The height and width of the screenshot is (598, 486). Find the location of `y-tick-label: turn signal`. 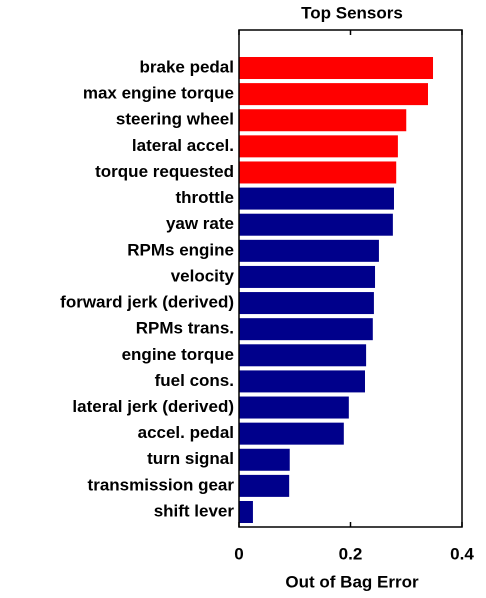

y-tick-label: turn signal is located at coordinates (190, 458).